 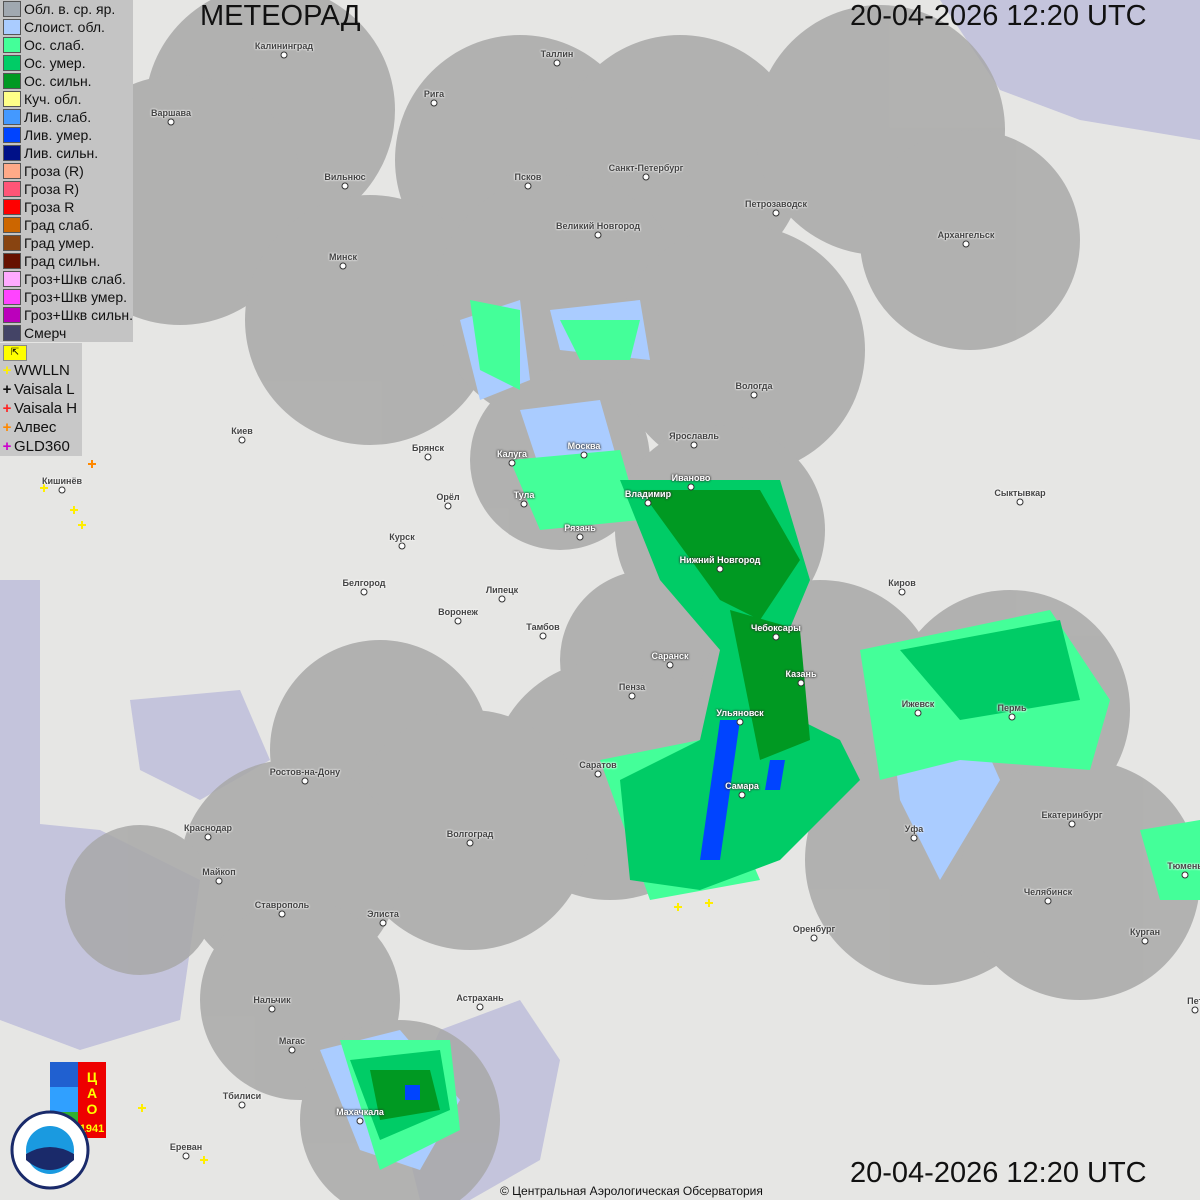 I want to click on legend-item: Гроз+Шкв слаб., so click(x=66, y=279).